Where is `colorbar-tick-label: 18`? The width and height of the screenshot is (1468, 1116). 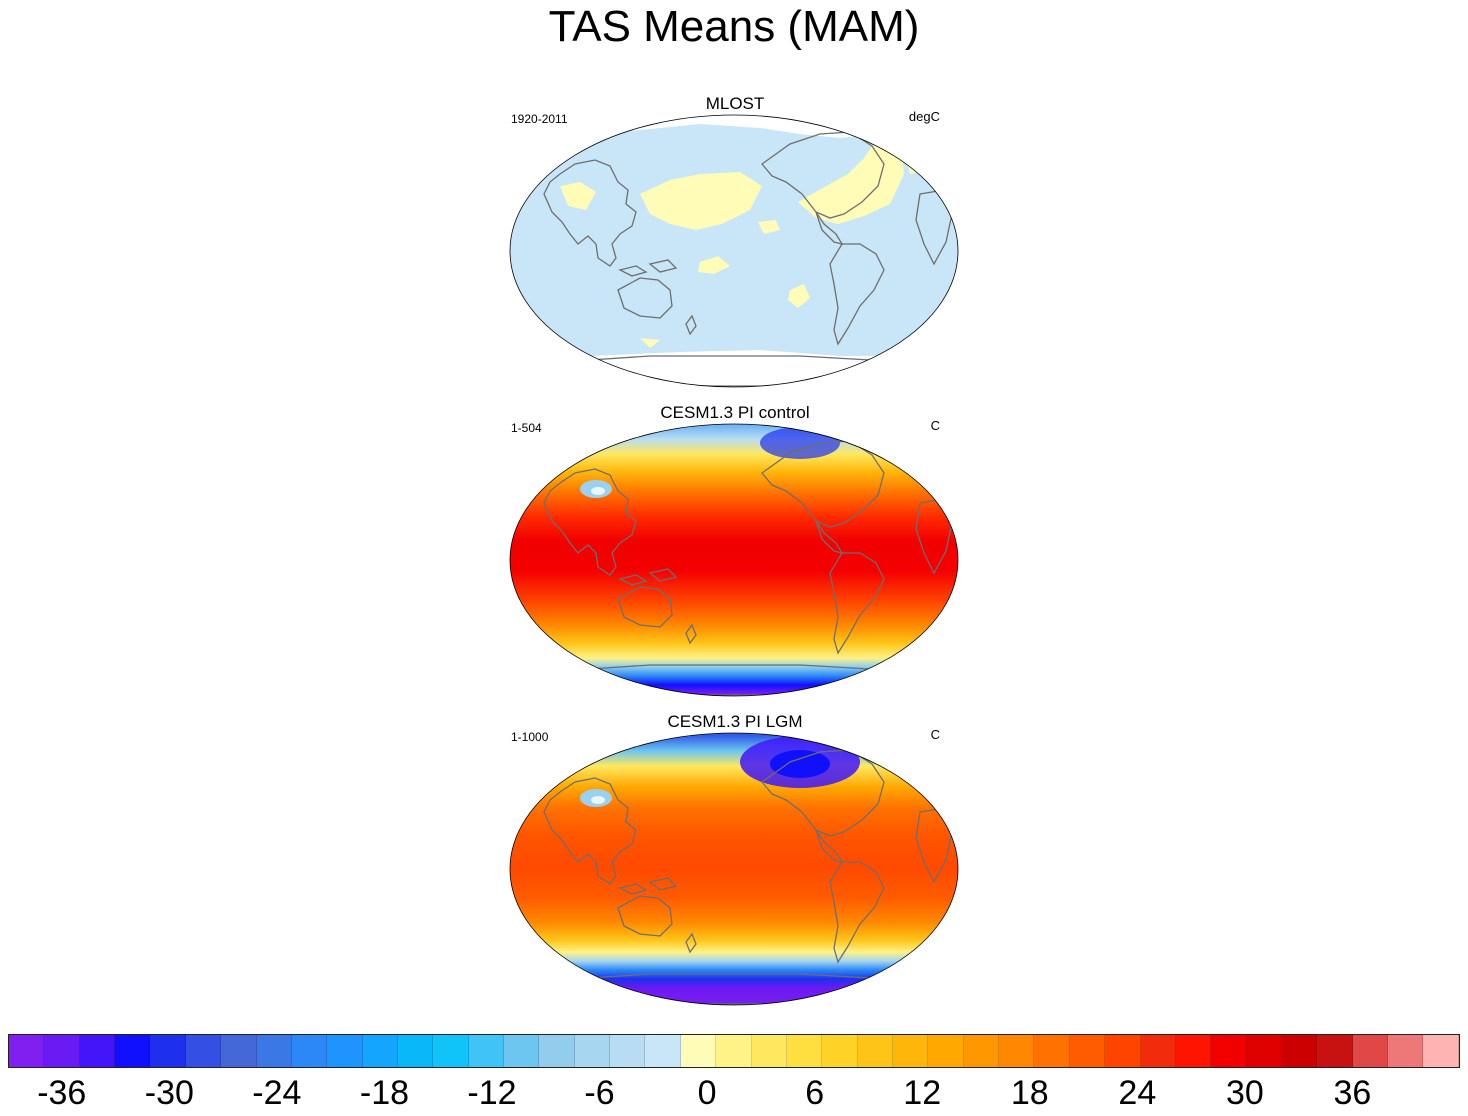 colorbar-tick-label: 18 is located at coordinates (1029, 1093).